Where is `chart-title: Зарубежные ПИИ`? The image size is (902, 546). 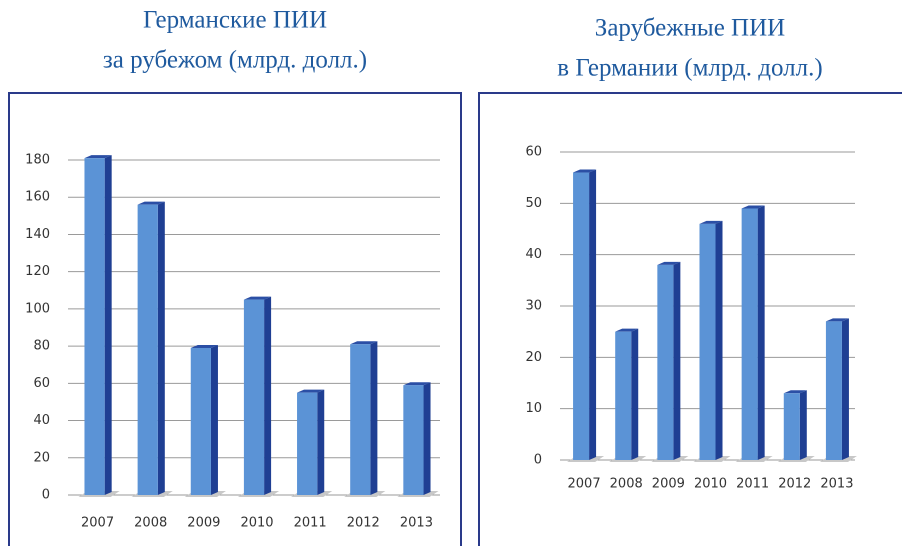
chart-title: Зарубежные ПИИ is located at coordinates (690, 28).